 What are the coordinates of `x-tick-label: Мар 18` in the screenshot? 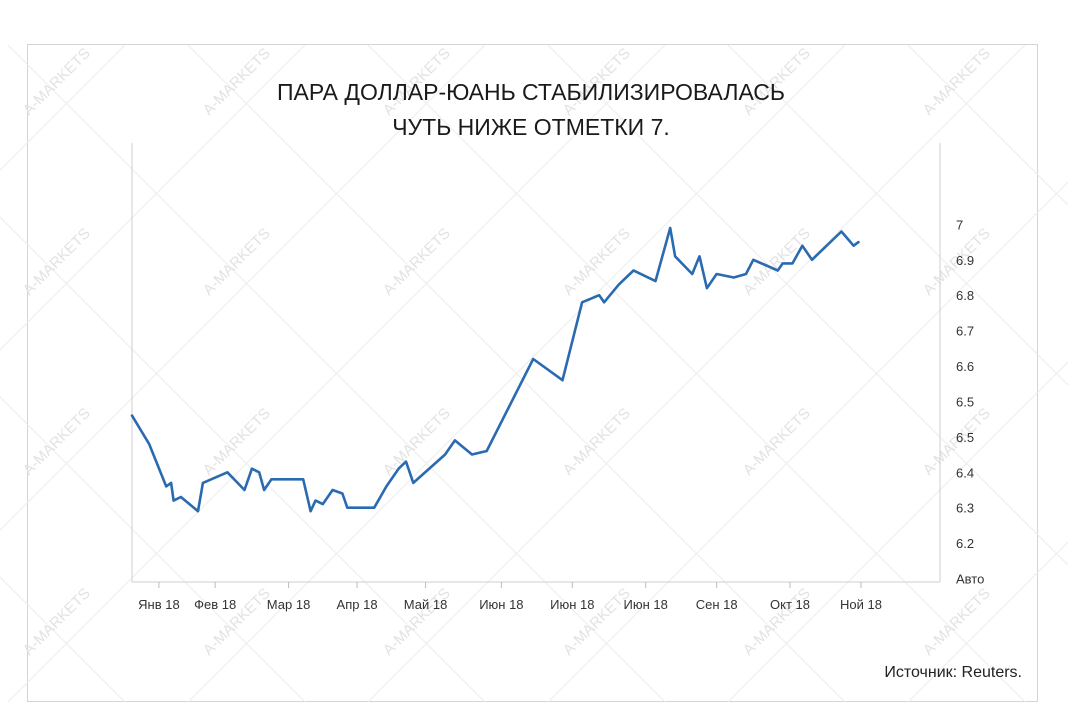 It's located at (289, 604).